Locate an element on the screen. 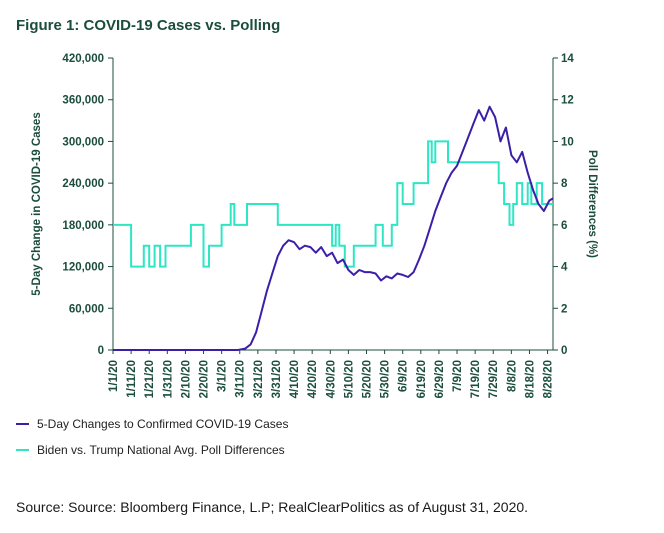 The image size is (664, 533). y-axis-label: 5-Day Change in COVID-19 Cases is located at coordinates (37, 203).